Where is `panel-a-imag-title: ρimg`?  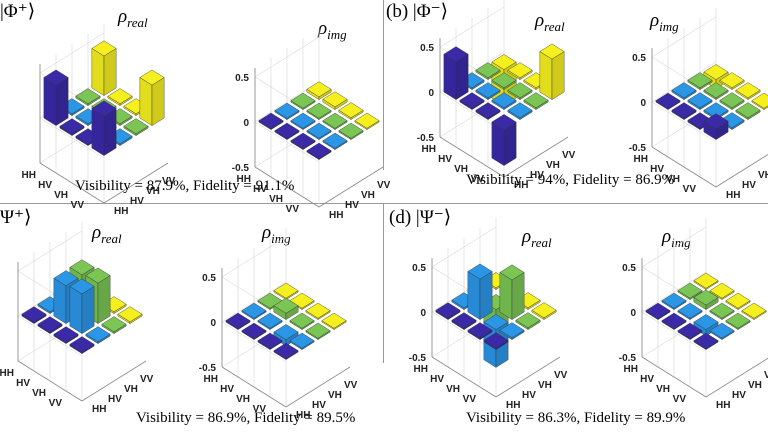
panel-a-imag-title: ρimg is located at coordinates (332, 30).